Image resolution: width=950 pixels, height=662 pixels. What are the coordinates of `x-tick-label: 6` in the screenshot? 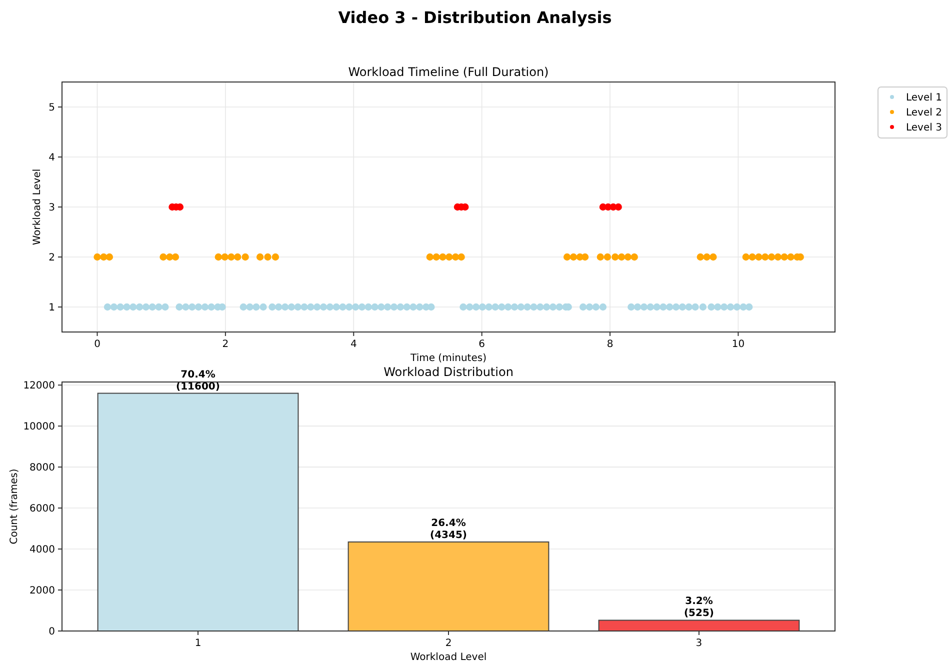 It's located at (482, 344).